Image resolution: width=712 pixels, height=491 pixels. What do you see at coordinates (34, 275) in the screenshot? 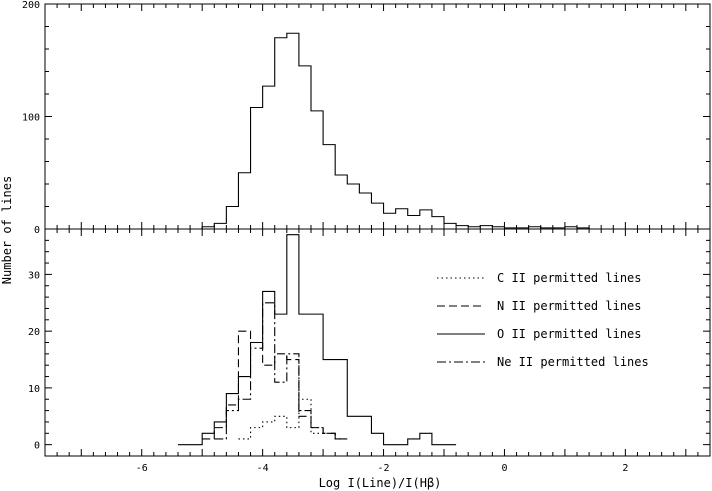
I see `bottom-y-tick-label: 30` at bounding box center [34, 275].